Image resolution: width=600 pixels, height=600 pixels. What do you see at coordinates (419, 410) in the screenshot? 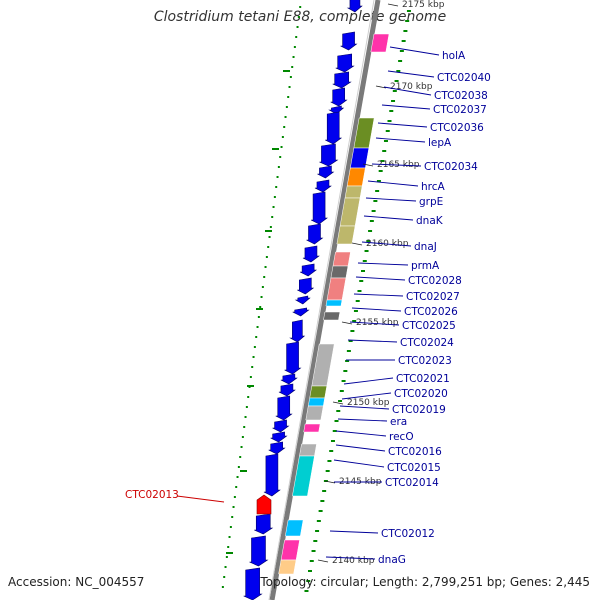
I see `gene-label: CTC02019` at bounding box center [419, 410].